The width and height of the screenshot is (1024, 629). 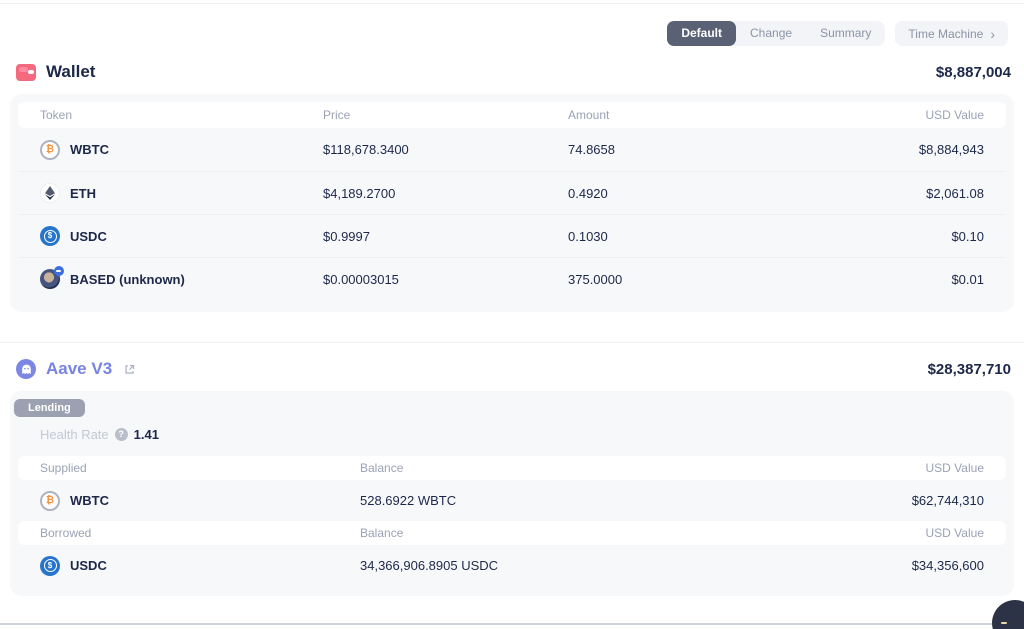 I want to click on tab-change: Change, so click(x=771, y=33).